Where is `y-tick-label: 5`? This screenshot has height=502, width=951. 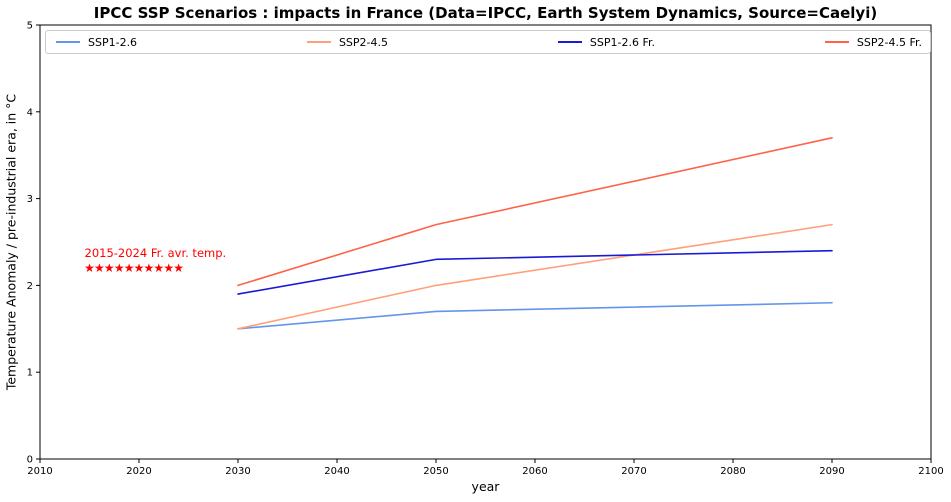 y-tick-label: 5 is located at coordinates (30, 26).